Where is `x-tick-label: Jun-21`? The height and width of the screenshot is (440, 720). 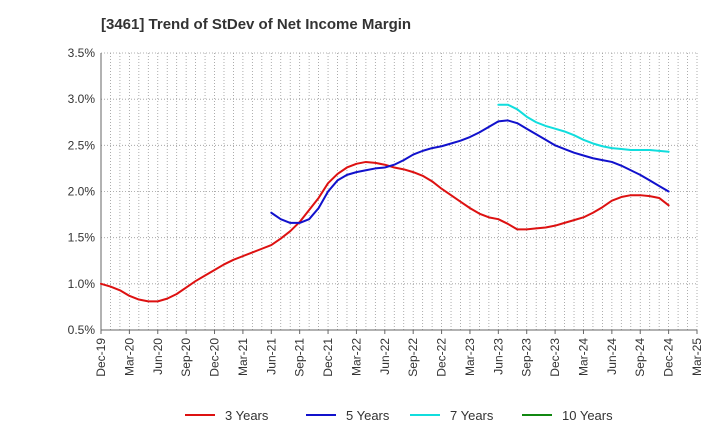 x-tick-label: Jun-21 is located at coordinates (271, 356).